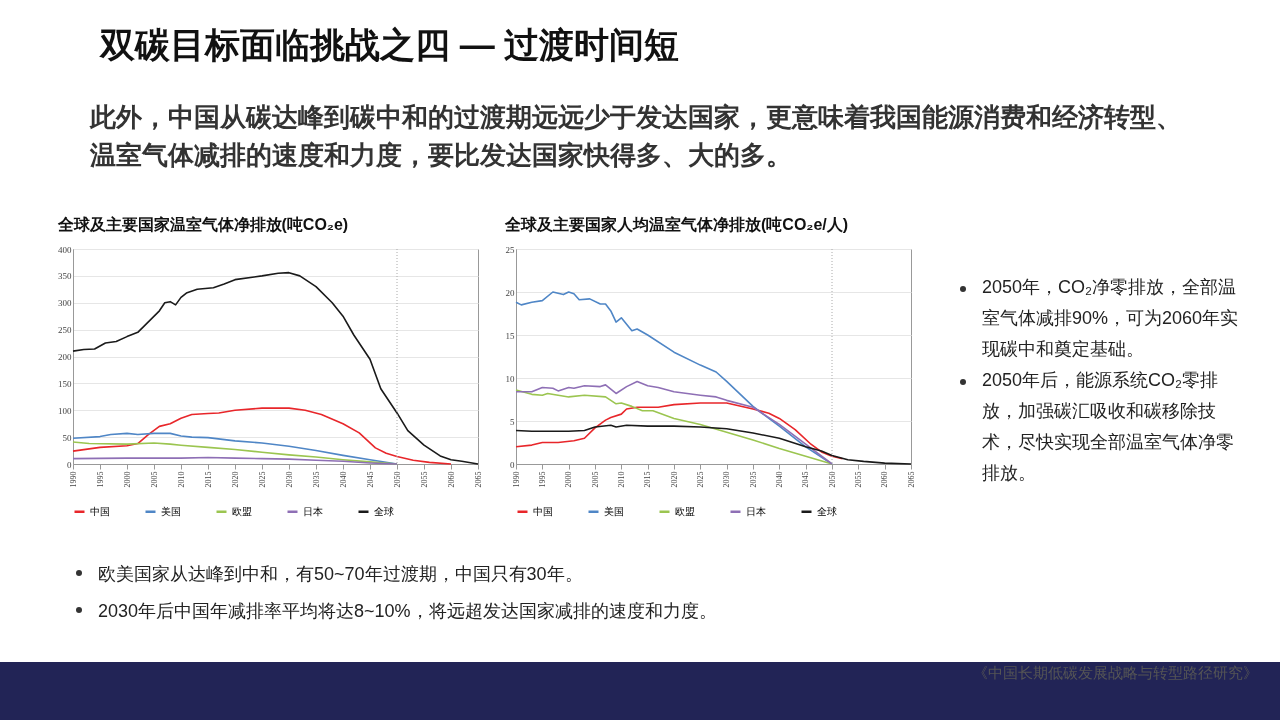 The width and height of the screenshot is (1280, 720). I want to click on y-tick-label: 50, so click(67, 437).